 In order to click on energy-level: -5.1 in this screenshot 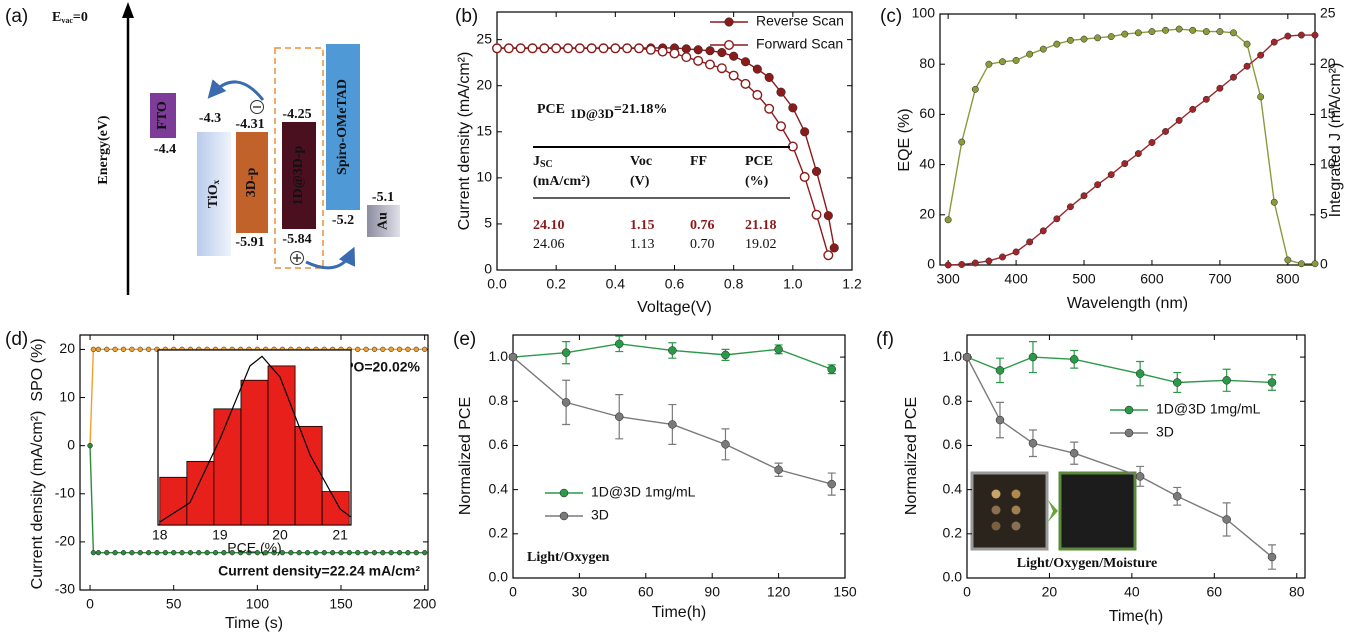, I will do `click(383, 197)`.